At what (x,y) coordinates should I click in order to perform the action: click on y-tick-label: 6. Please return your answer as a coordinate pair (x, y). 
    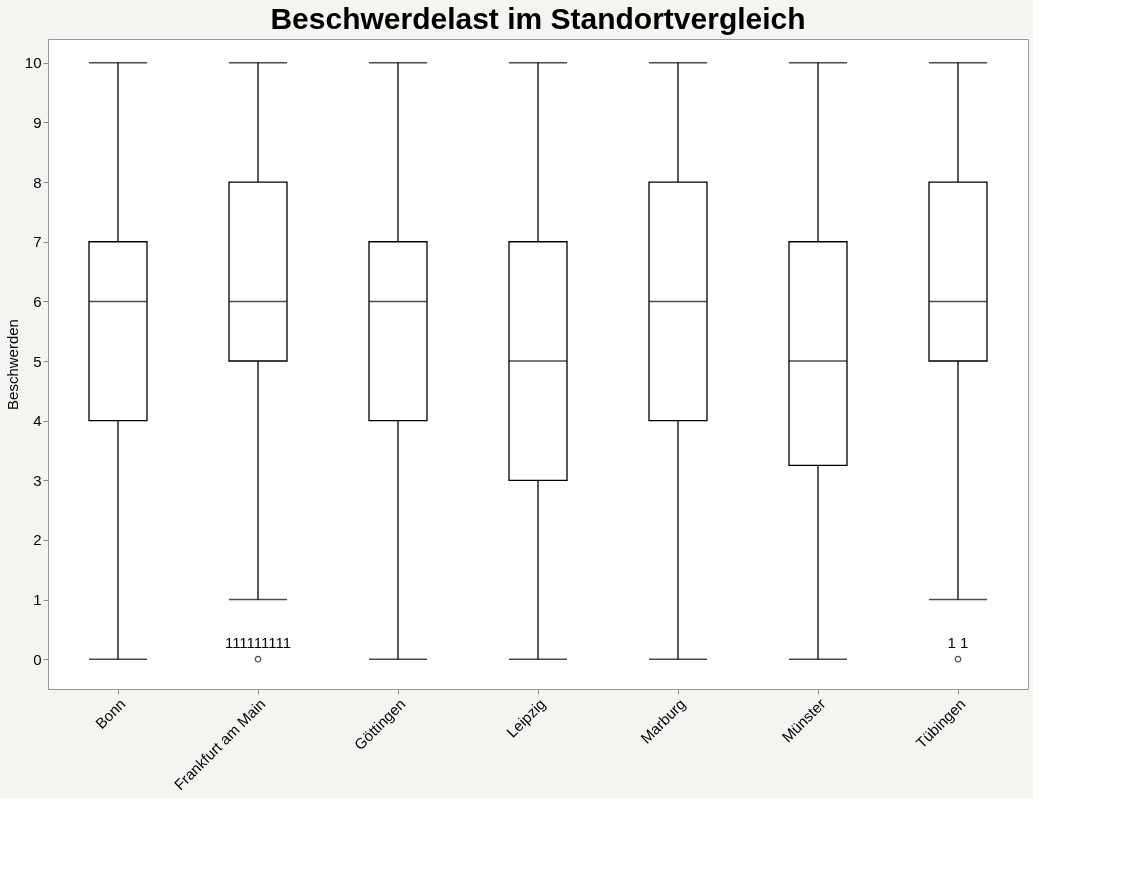
    Looking at the image, I should click on (37, 301).